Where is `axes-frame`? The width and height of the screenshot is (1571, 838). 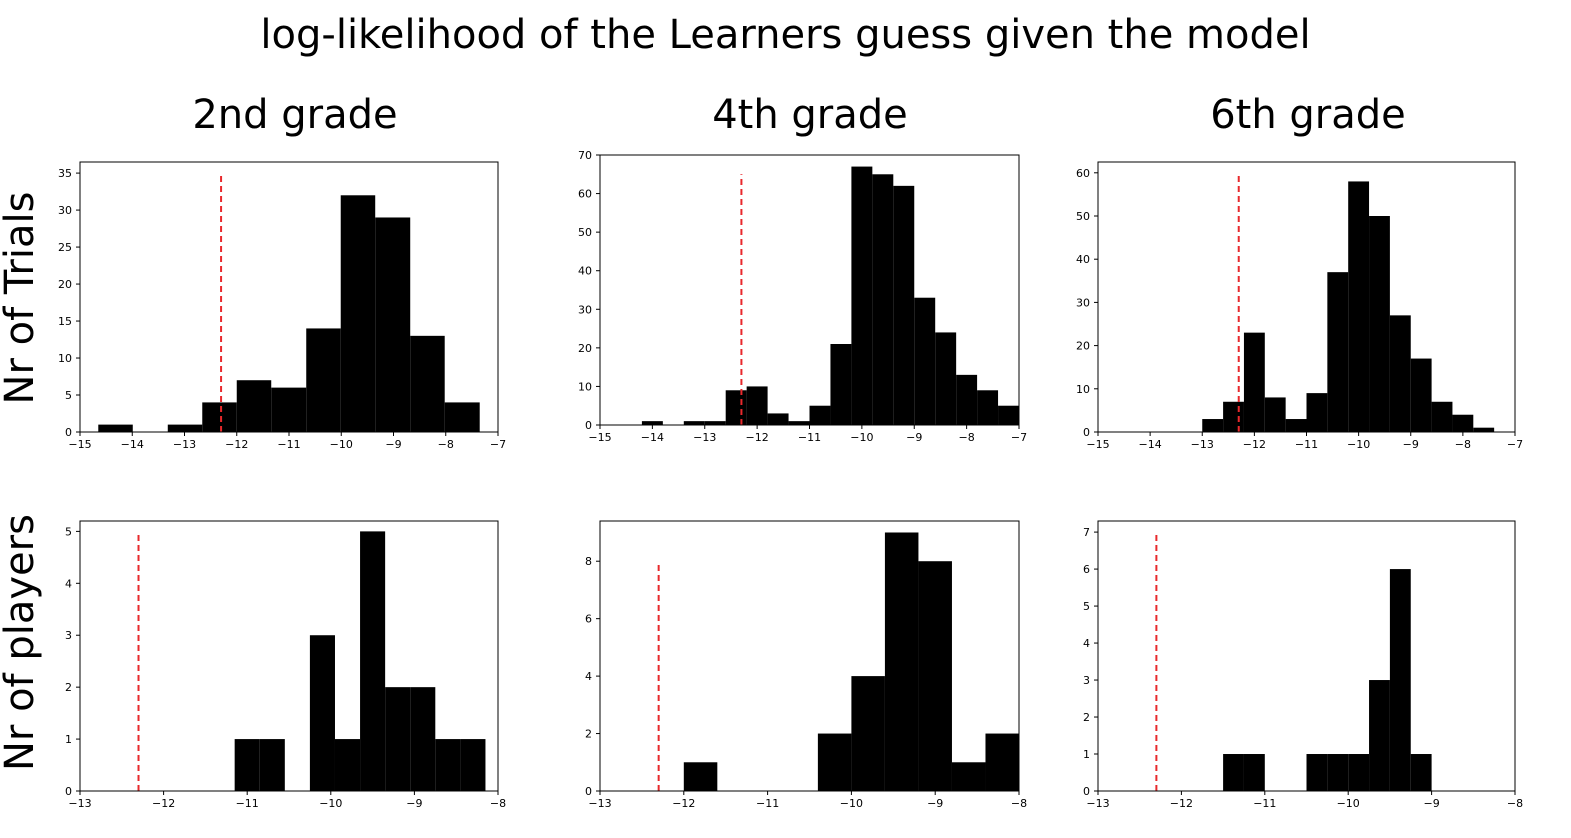
axes-frame is located at coordinates (289, 656).